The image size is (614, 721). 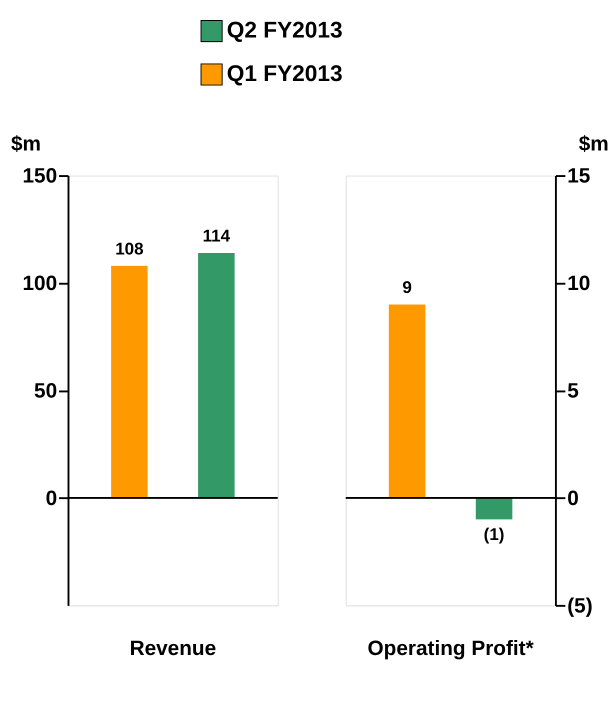 I want to click on y2-tick-label: (5), so click(x=580, y=606).